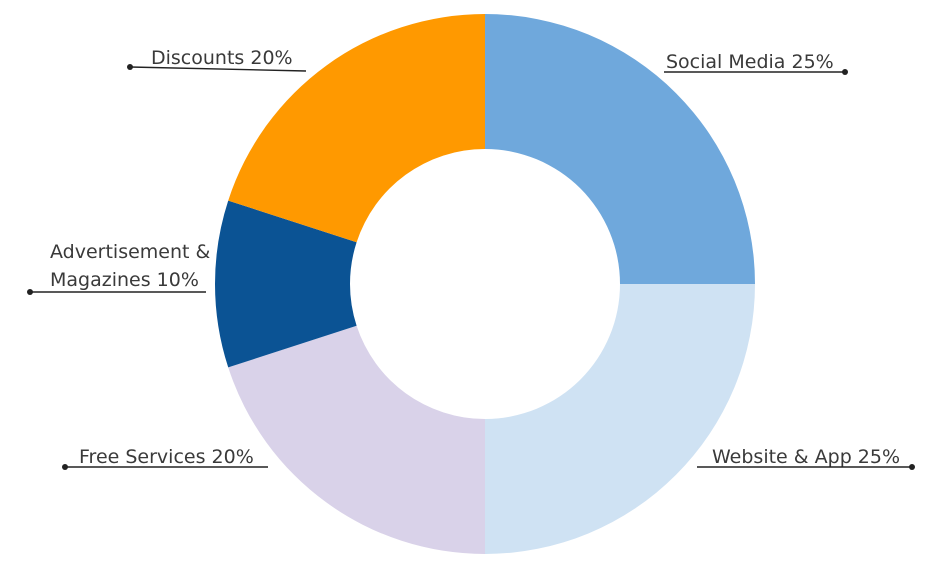  I want to click on callout-1: Website & App 25%, so click(806, 458).